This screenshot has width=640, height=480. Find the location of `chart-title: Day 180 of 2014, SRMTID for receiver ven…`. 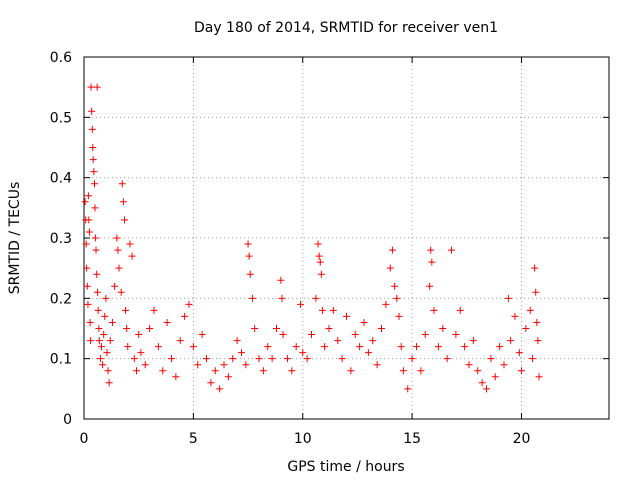

chart-title: Day 180 of 2014, SRMTID for receiver ven… is located at coordinates (346, 28).